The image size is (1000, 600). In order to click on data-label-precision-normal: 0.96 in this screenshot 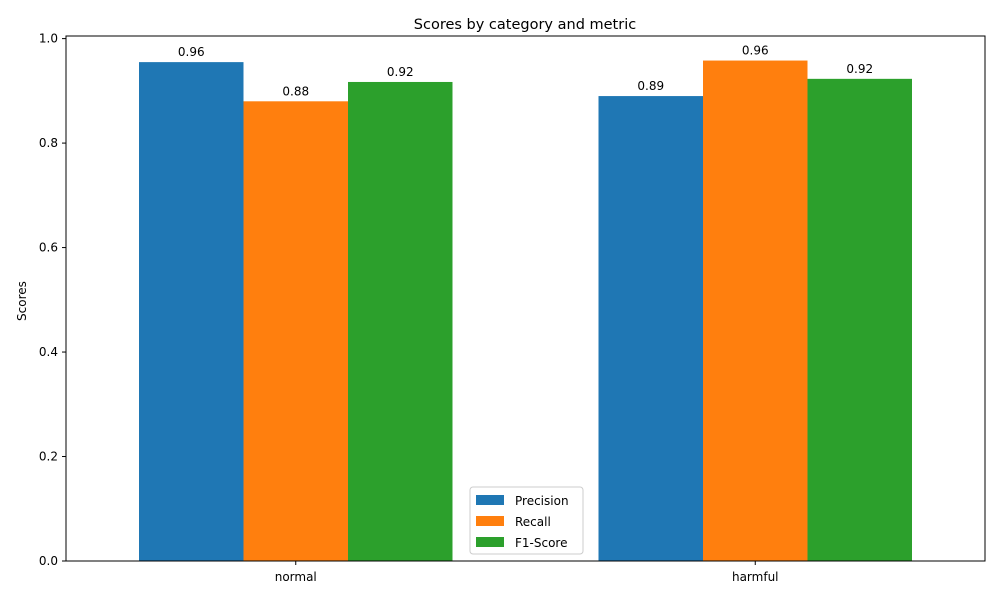, I will do `click(191, 52)`.